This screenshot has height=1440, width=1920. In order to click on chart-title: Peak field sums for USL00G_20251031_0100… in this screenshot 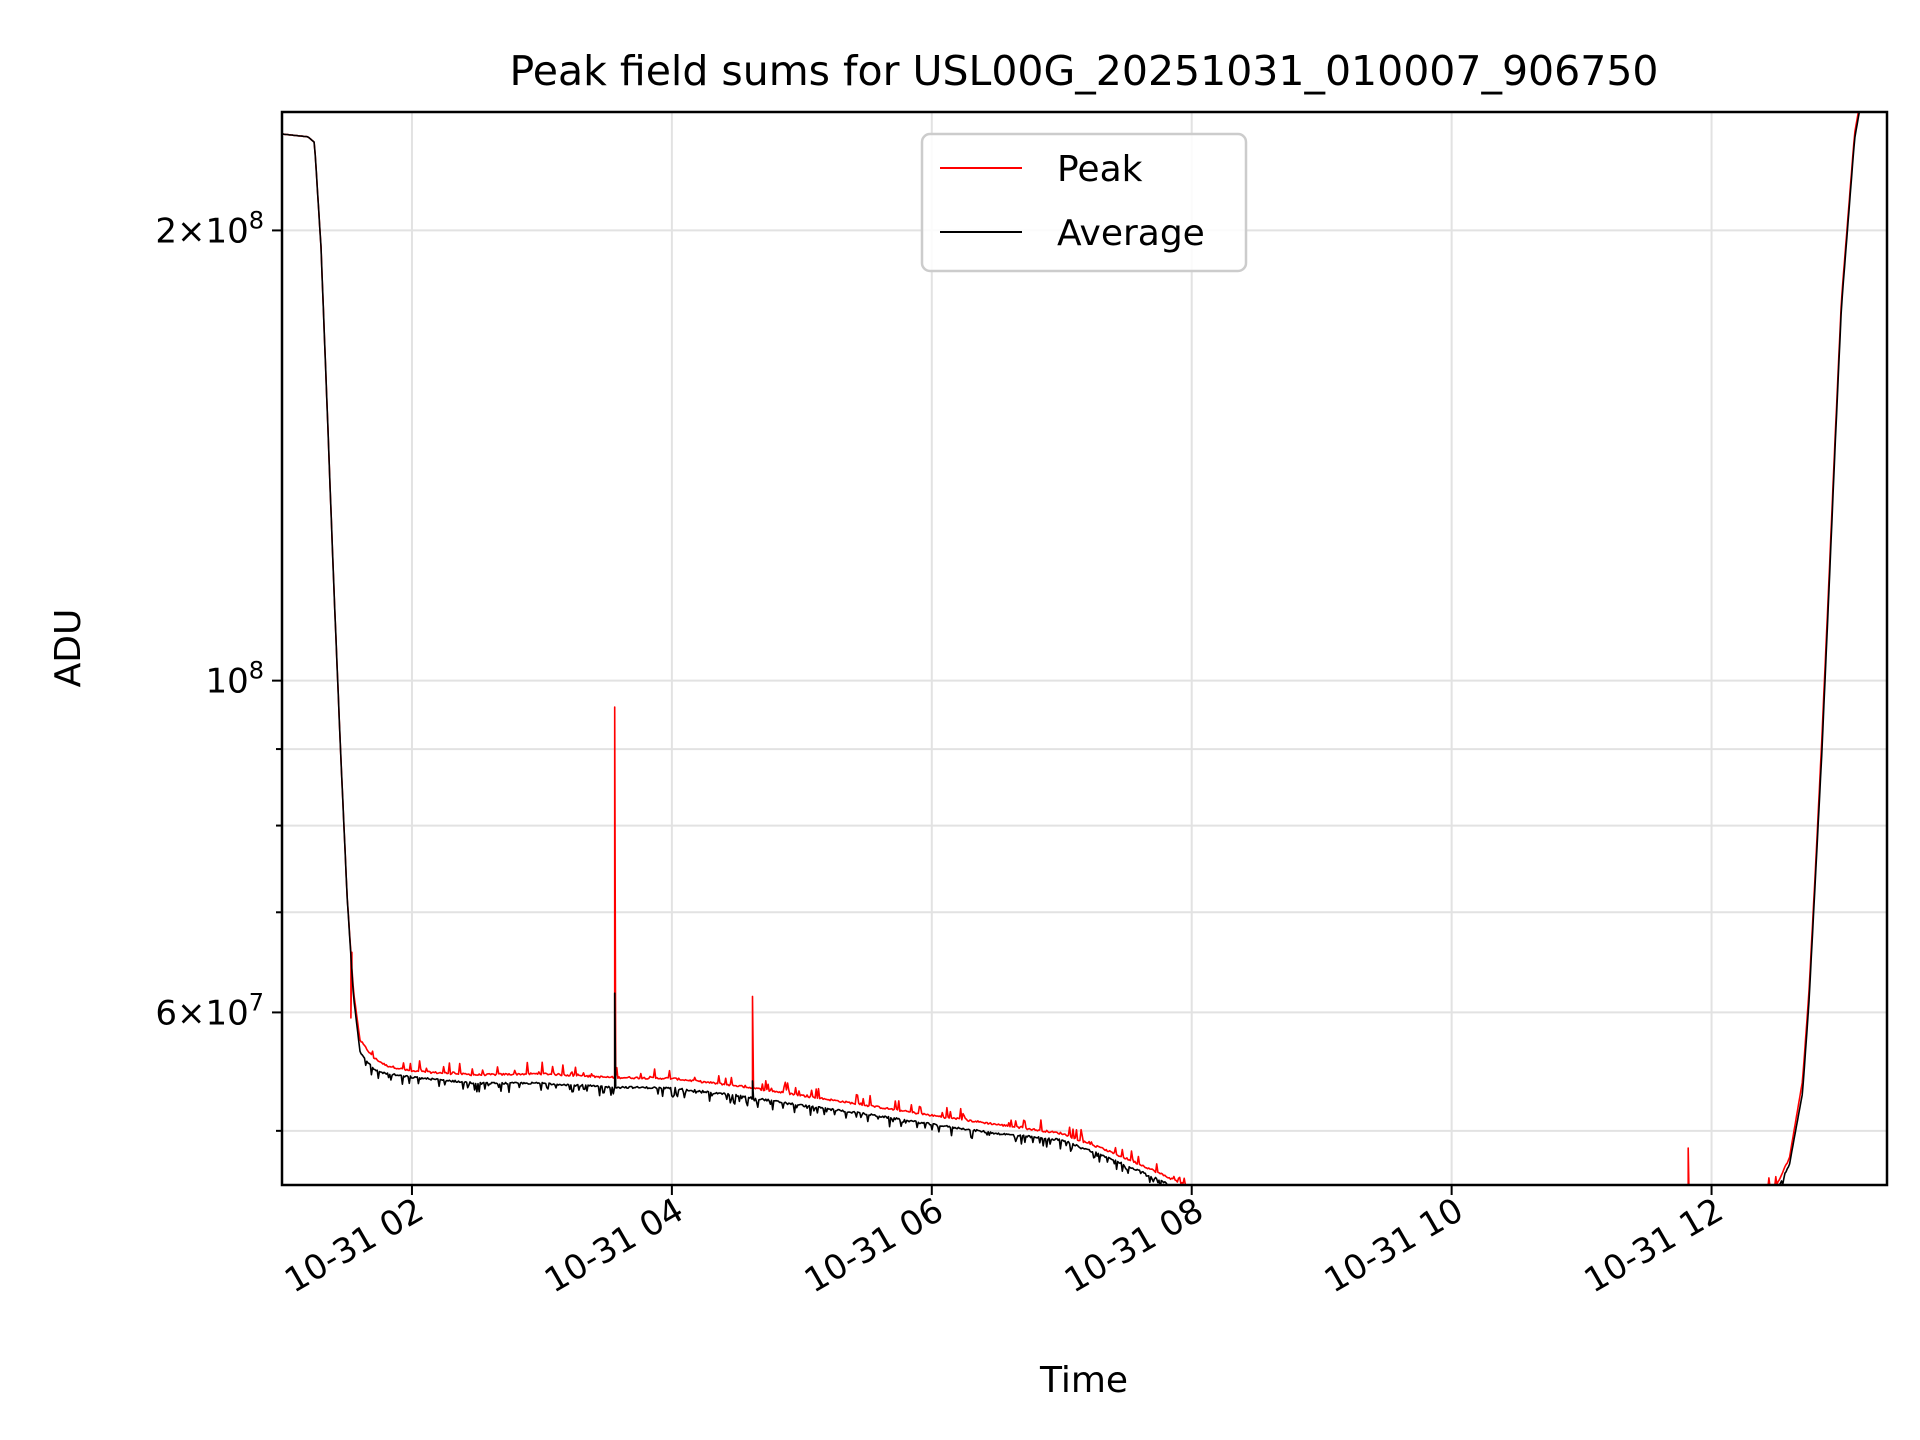, I will do `click(1083, 71)`.